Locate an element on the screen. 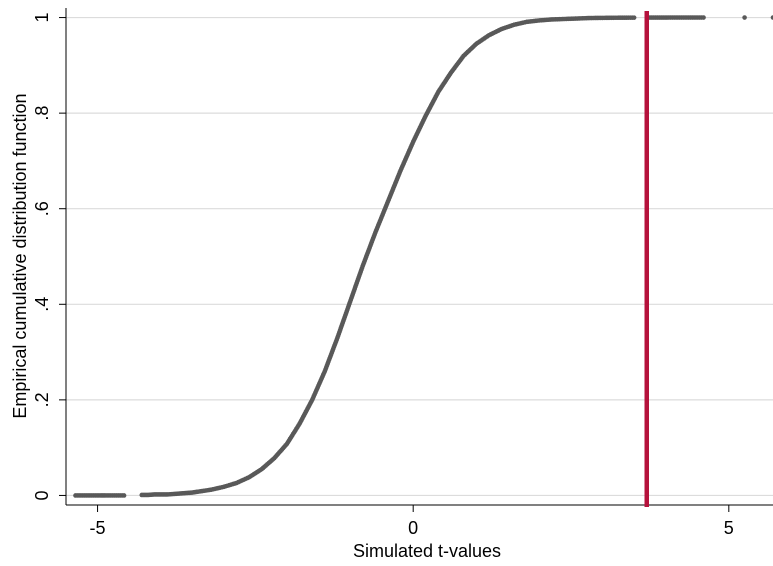 The image size is (773, 566). y-tick-label: 1 is located at coordinates (42, 18).